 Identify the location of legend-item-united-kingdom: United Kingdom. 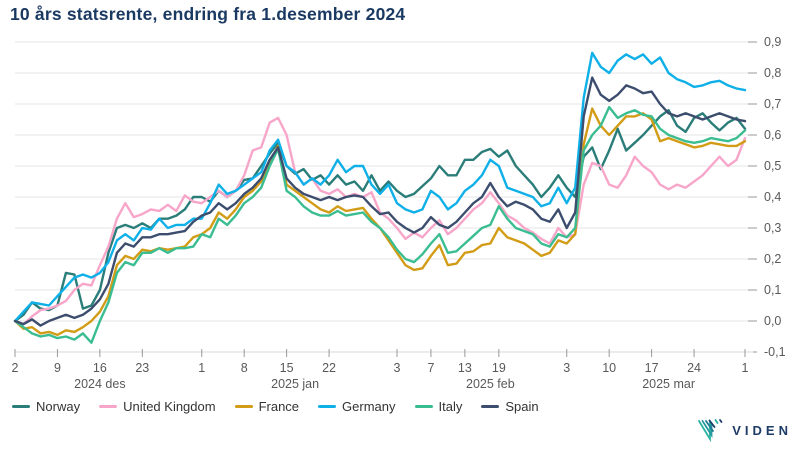
(157, 406).